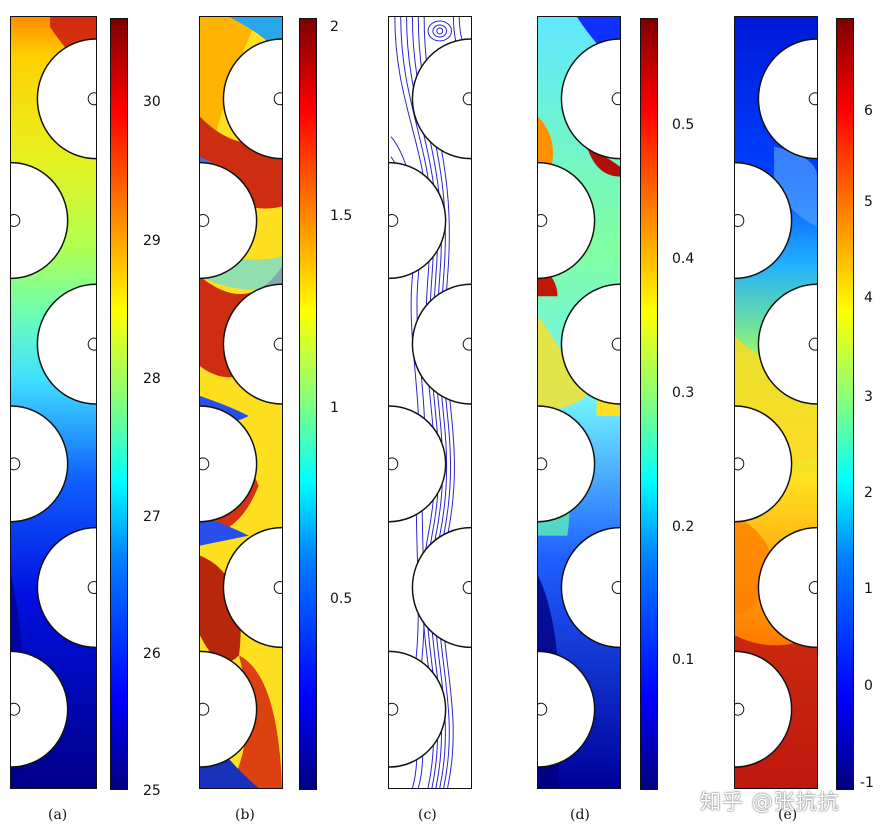 The width and height of the screenshot is (882, 835). Describe the element at coordinates (867, 783) in the screenshot. I see `colorbar-e-tick: -1` at that location.